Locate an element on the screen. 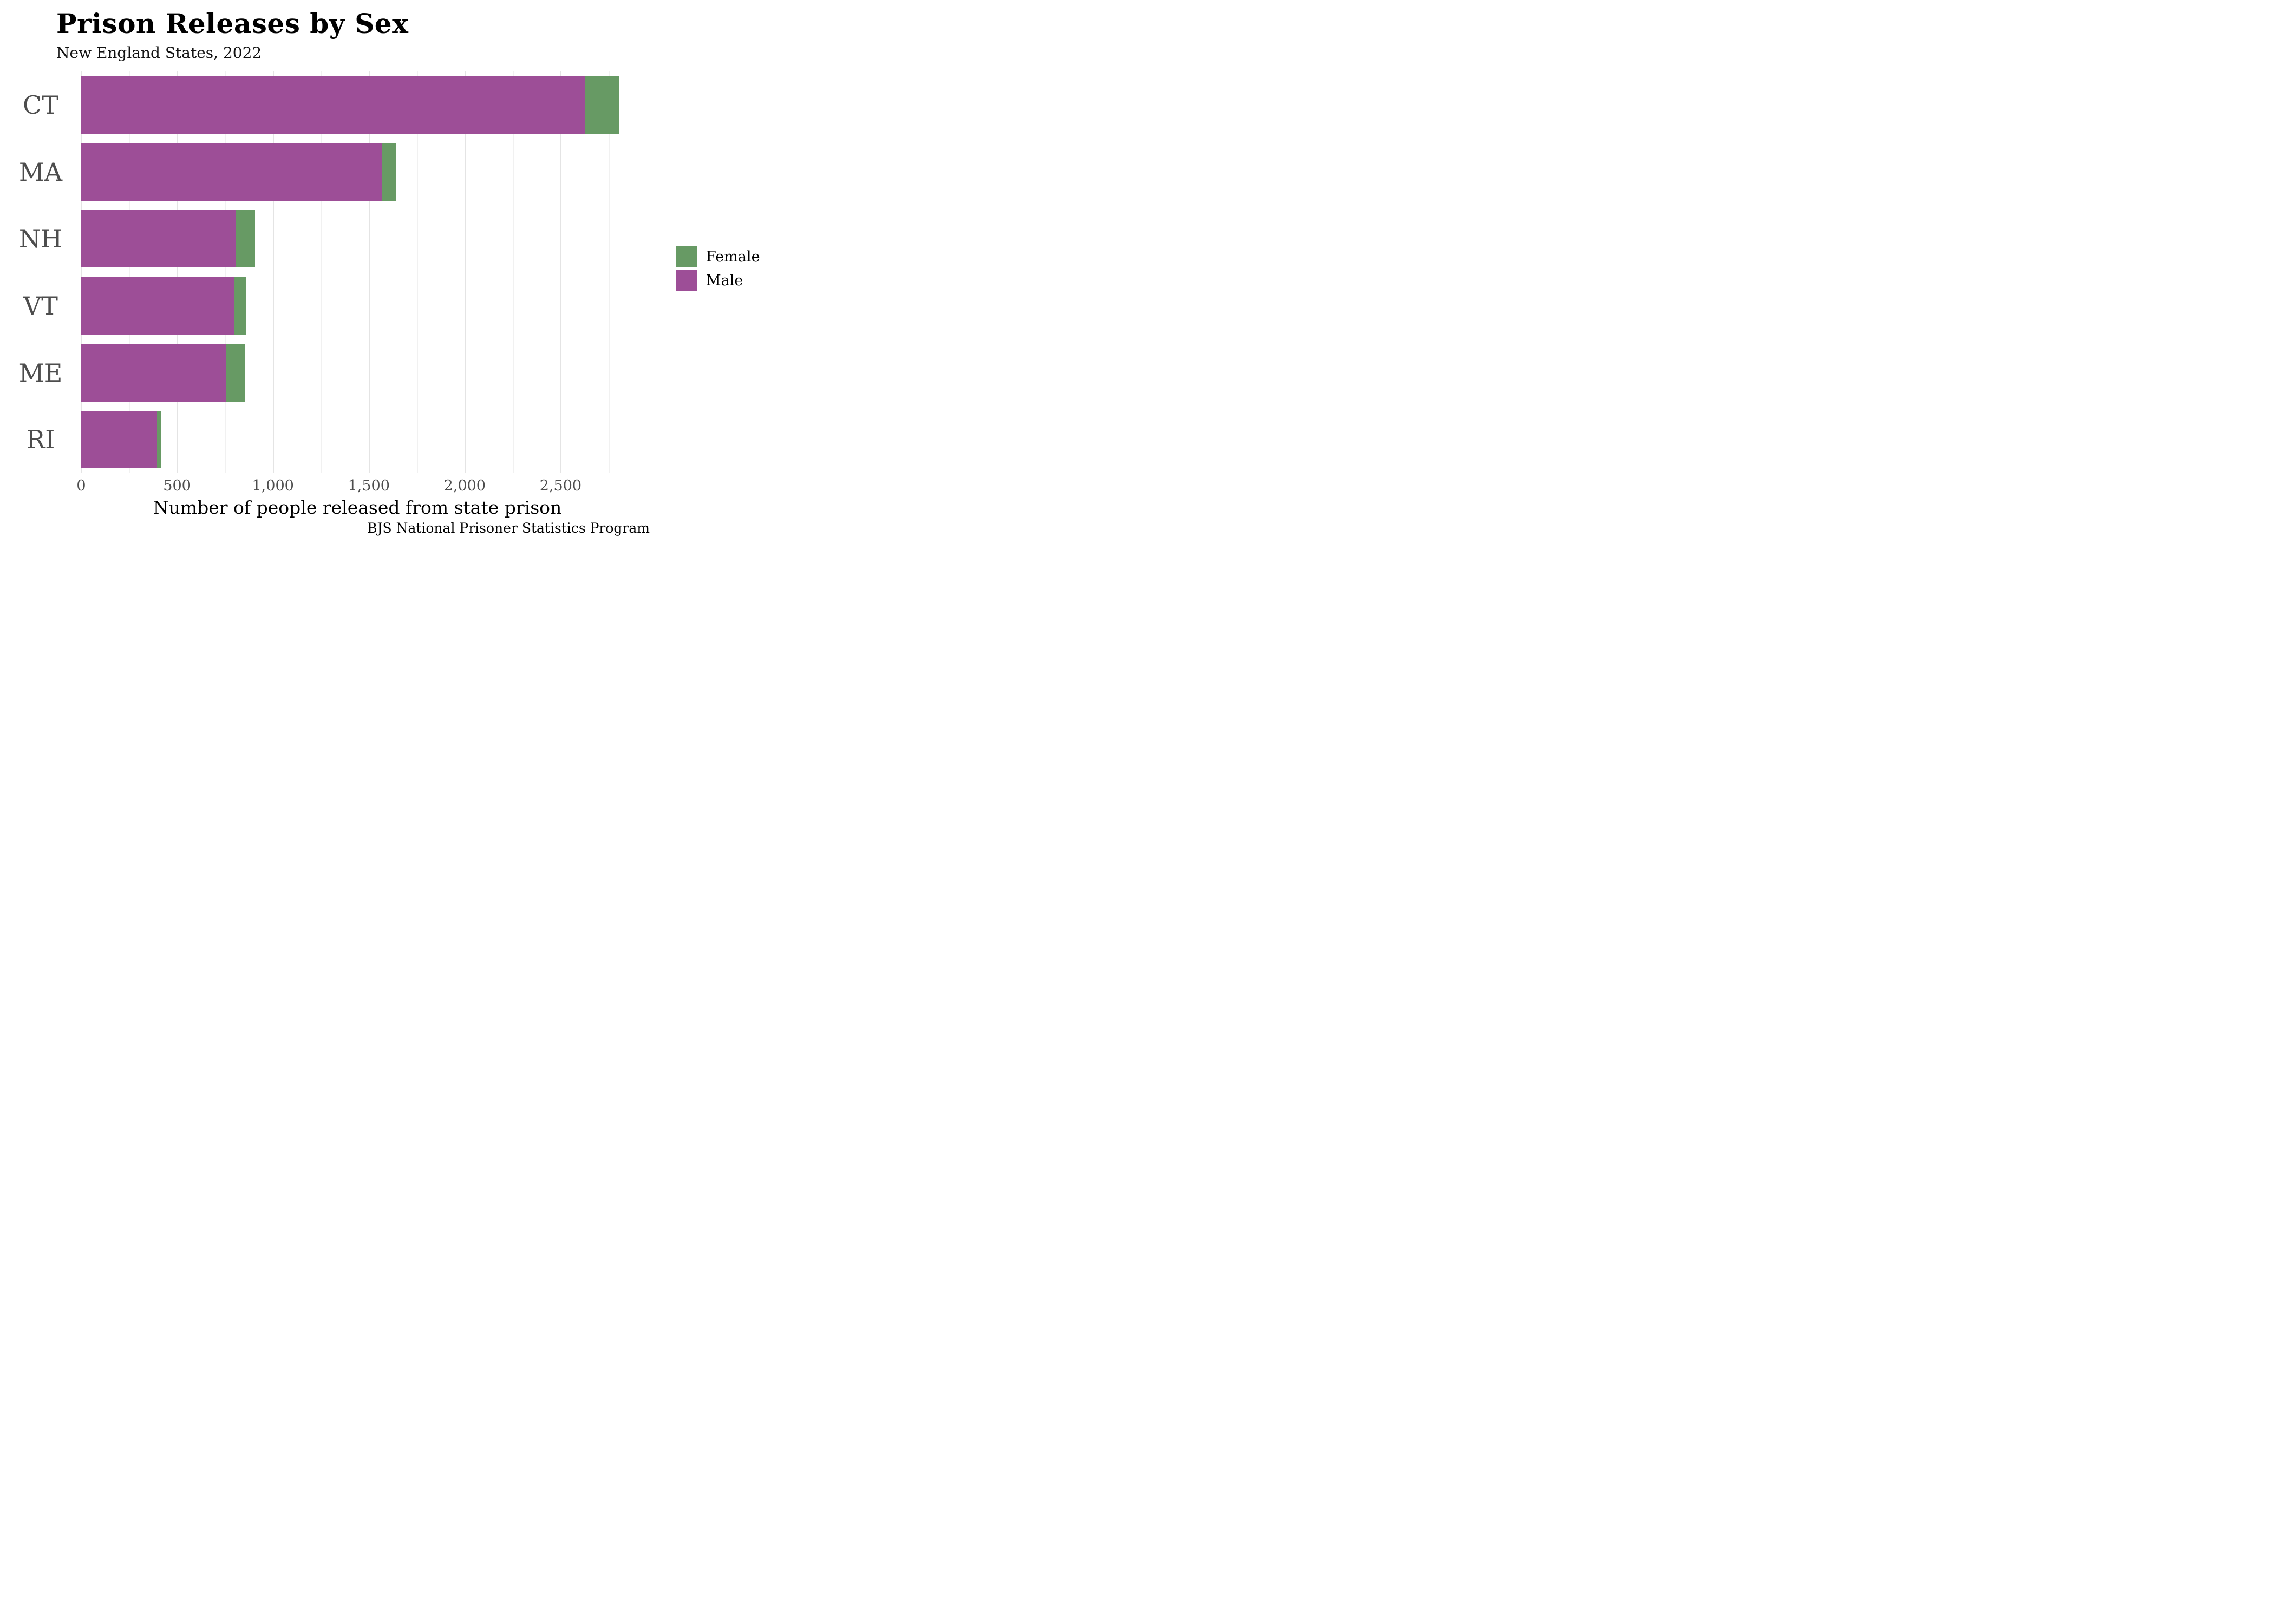 The width and height of the screenshot is (2274, 1624). y-axis-label-ma: MA is located at coordinates (40, 172).